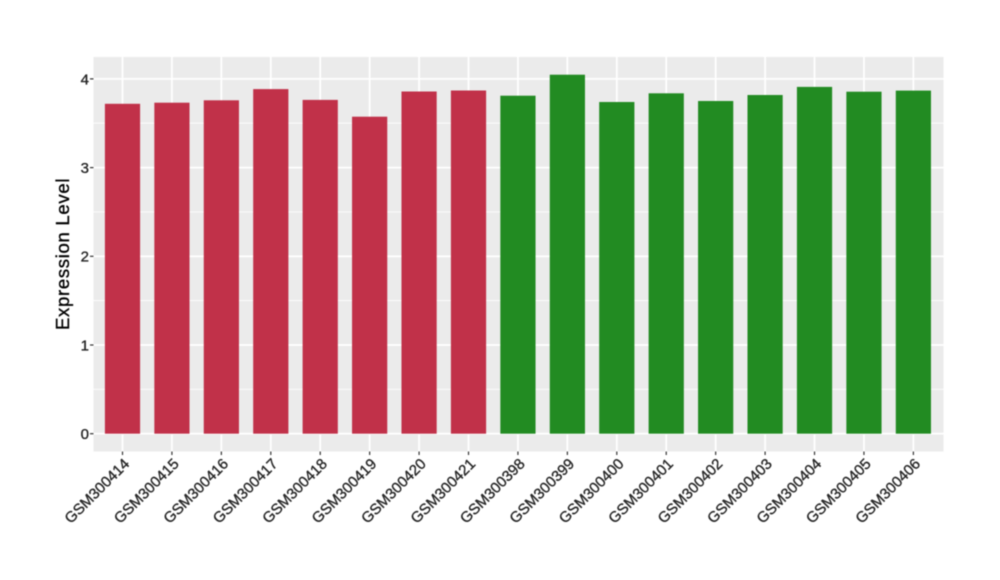 The width and height of the screenshot is (1000, 580). Describe the element at coordinates (85, 79) in the screenshot. I see `svg-text: 4` at that location.